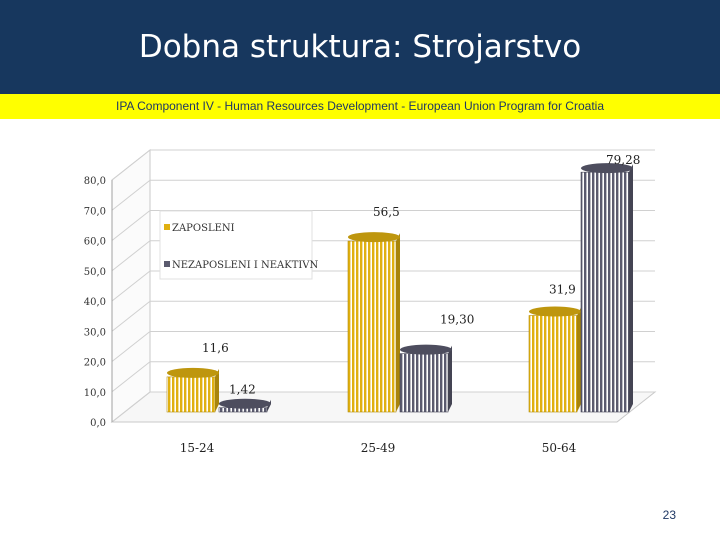  What do you see at coordinates (669, 515) in the screenshot?
I see `page-number: 23` at bounding box center [669, 515].